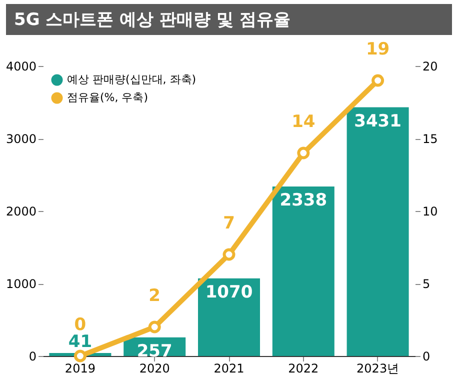 The height and width of the screenshot is (376, 458). What do you see at coordinates (378, 121) in the screenshot?
I see `data-label: 3431` at bounding box center [378, 121].